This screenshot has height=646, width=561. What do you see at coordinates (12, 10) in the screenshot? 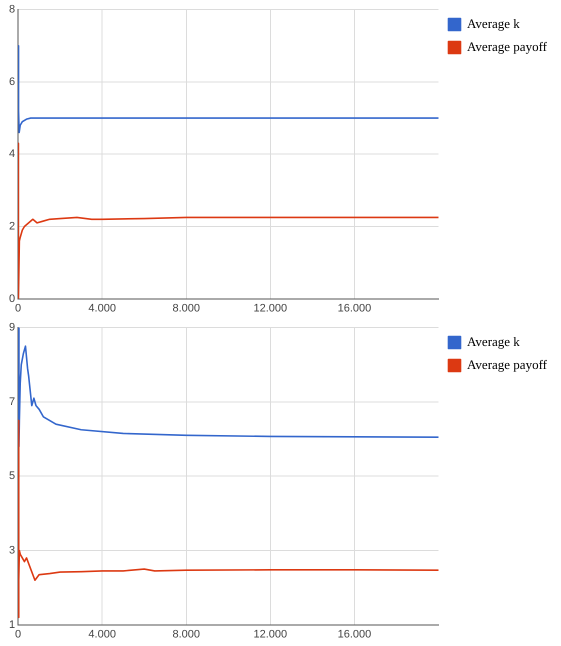
I see `y-tick-label: 8` at bounding box center [12, 10].